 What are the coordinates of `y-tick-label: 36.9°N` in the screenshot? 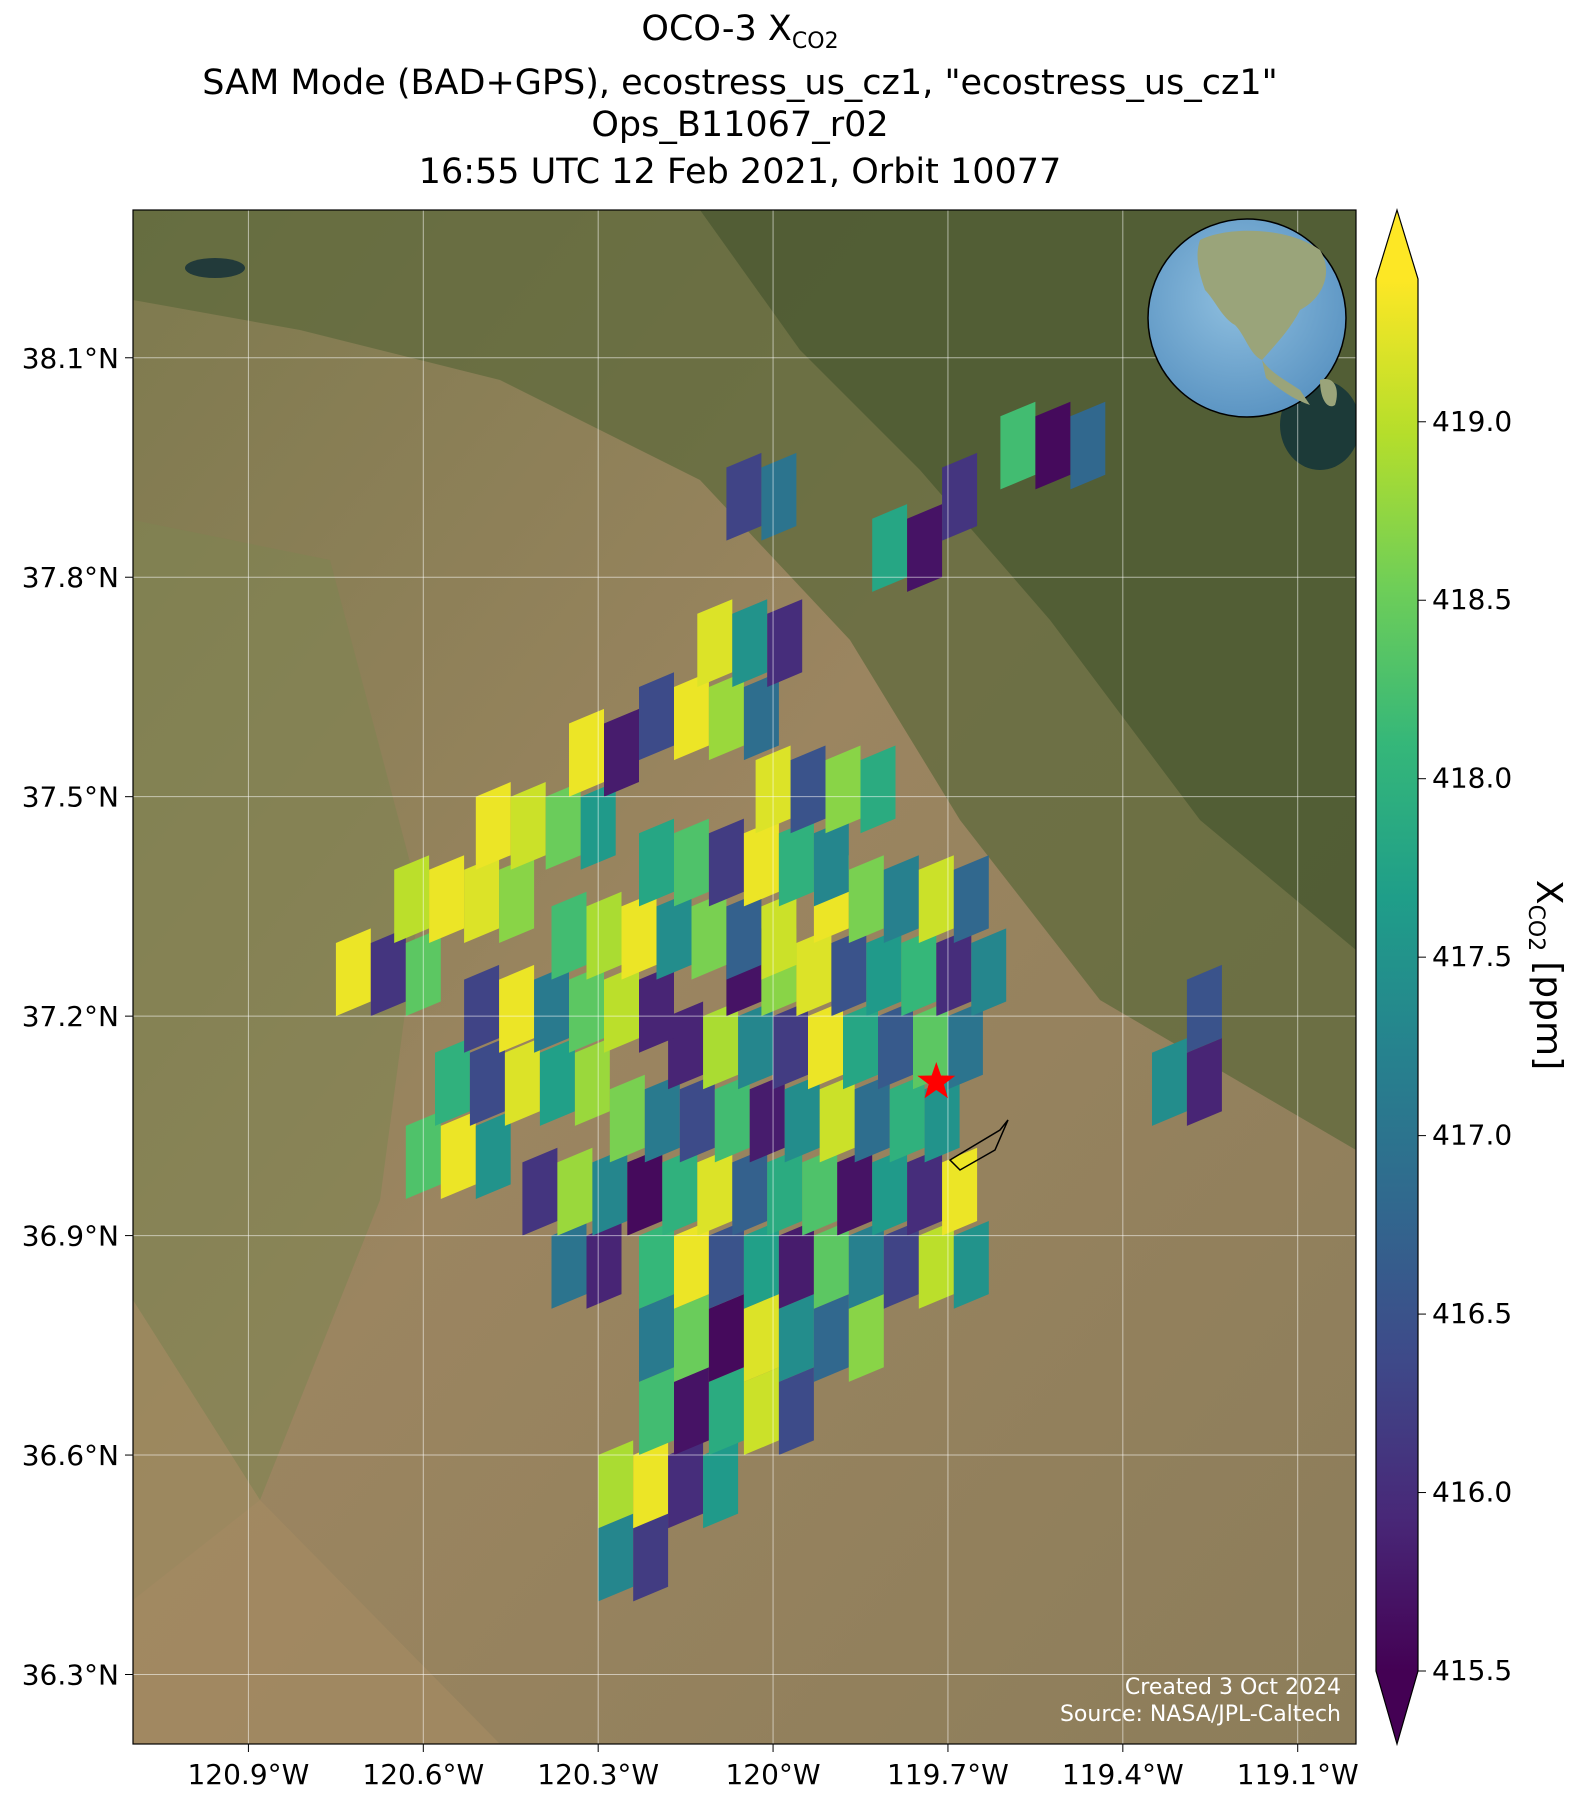 It's located at (70, 1236).